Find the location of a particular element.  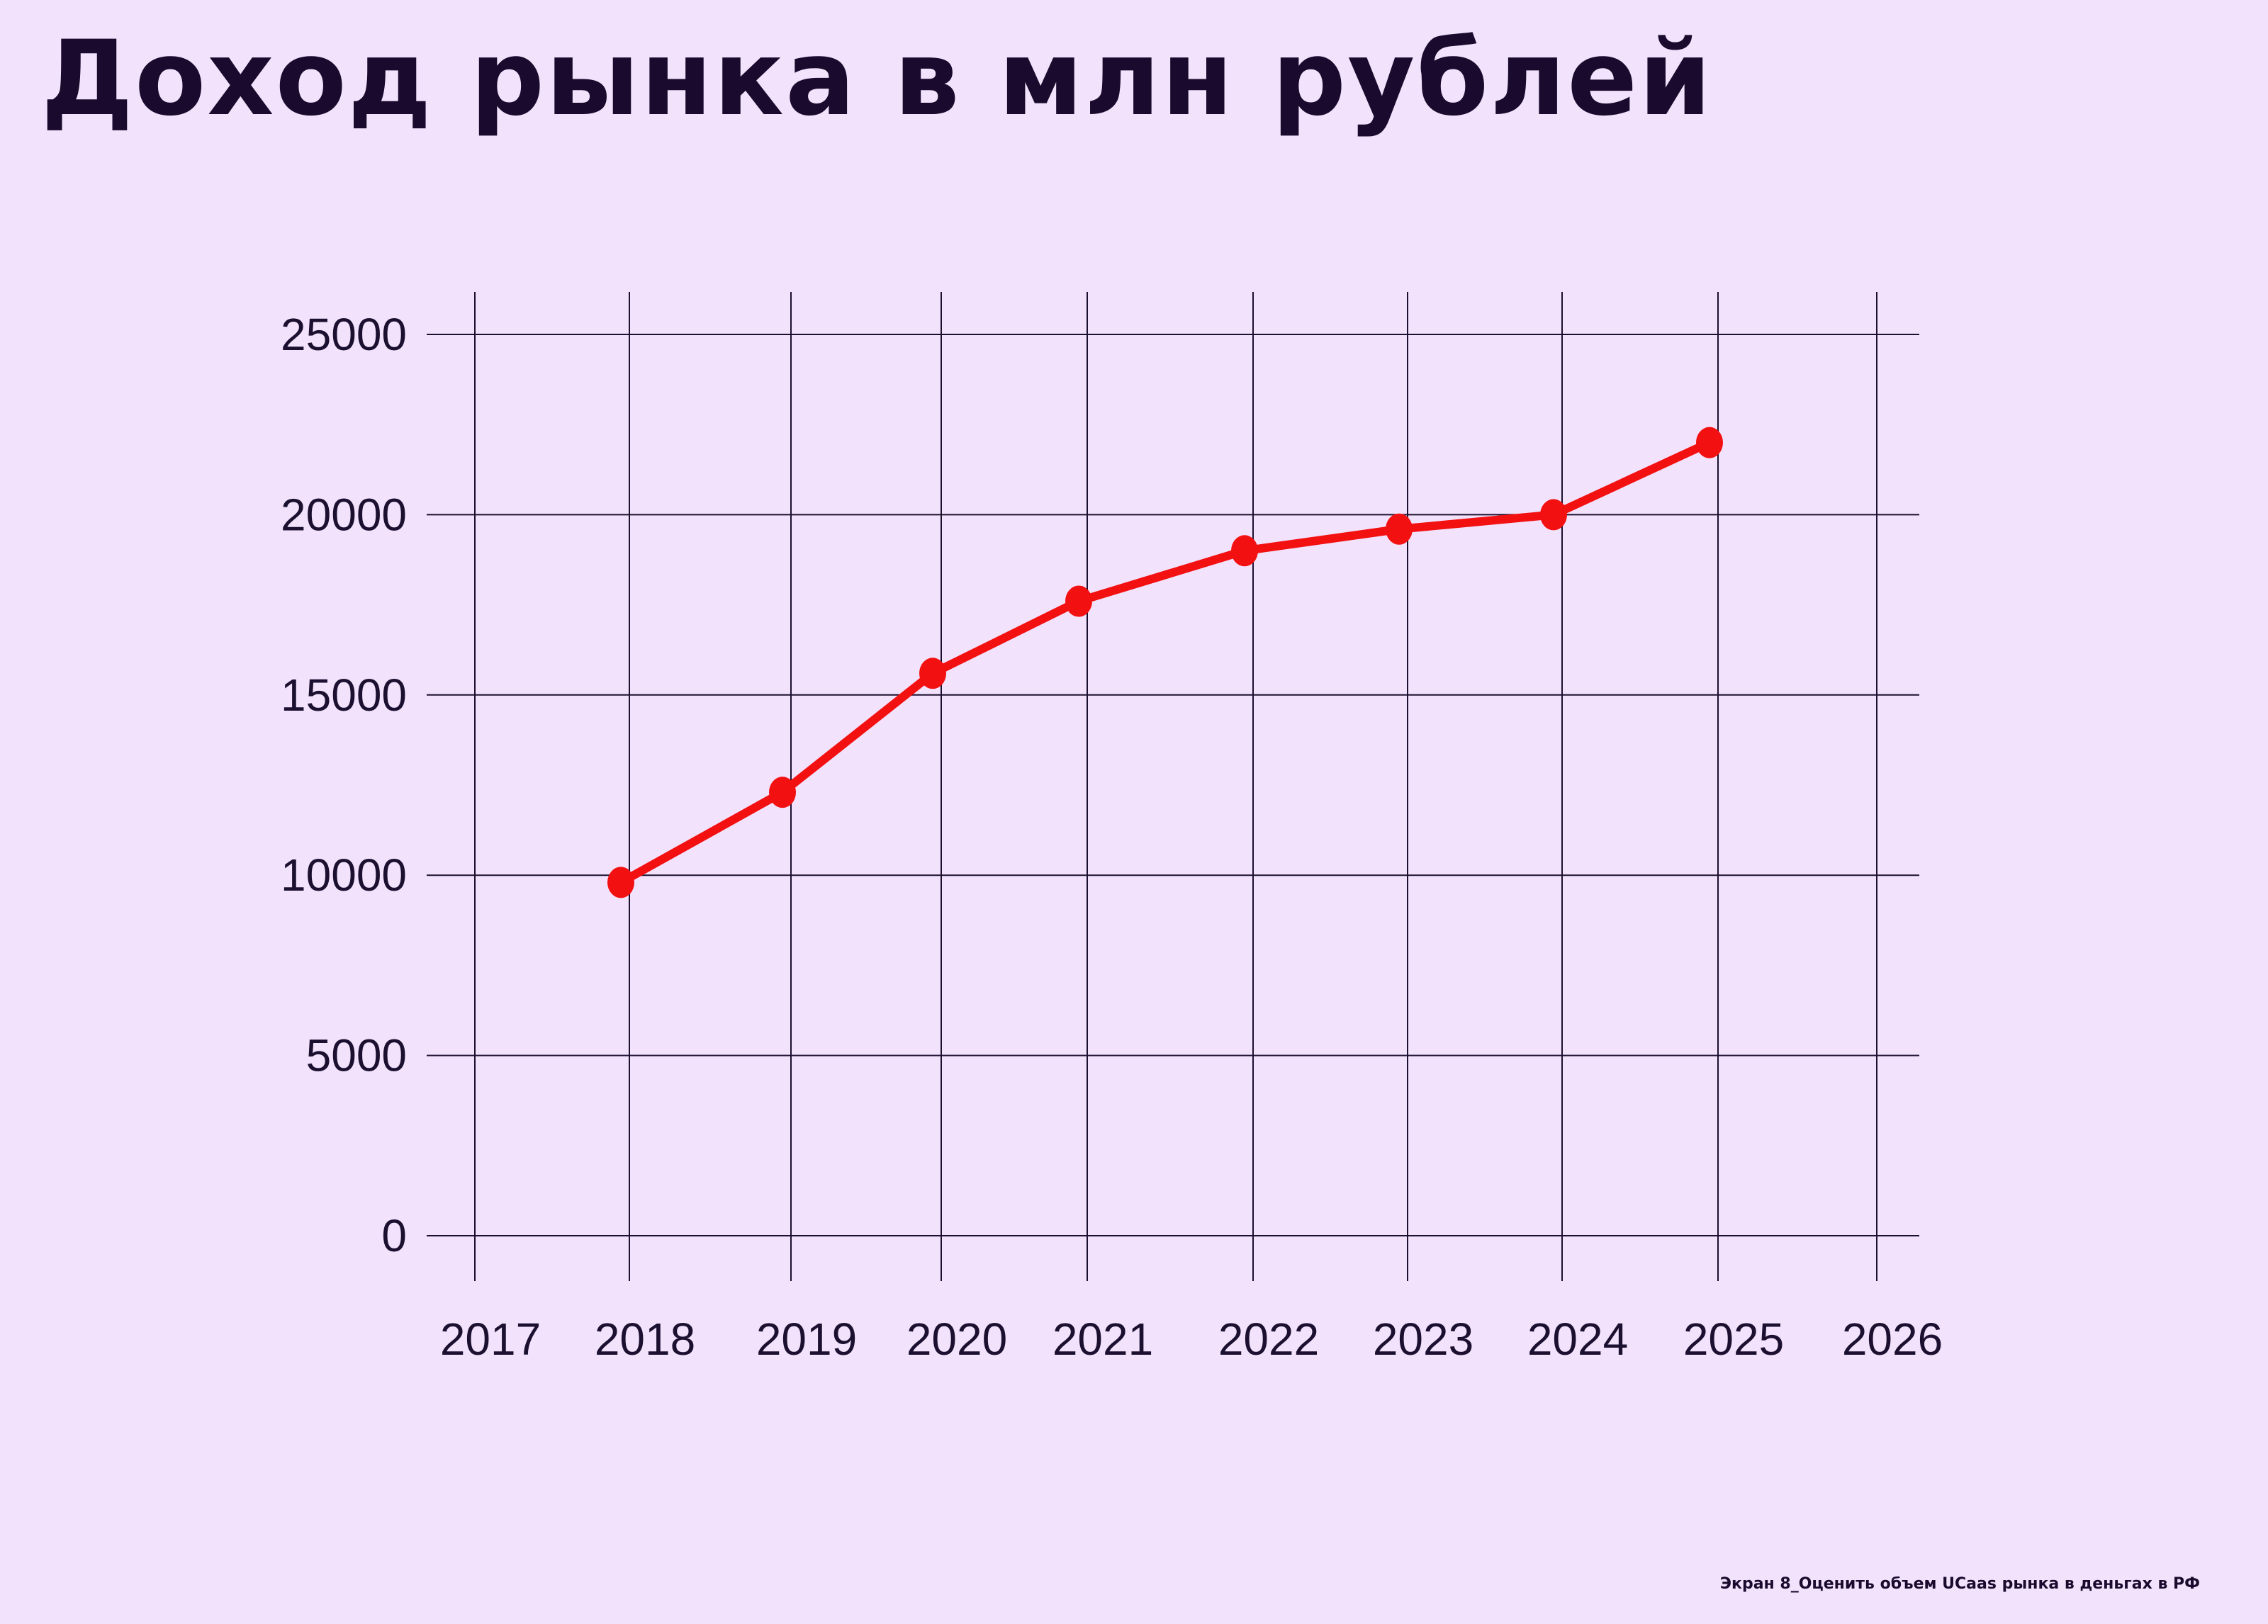

data-point-2023 is located at coordinates (1399, 529).